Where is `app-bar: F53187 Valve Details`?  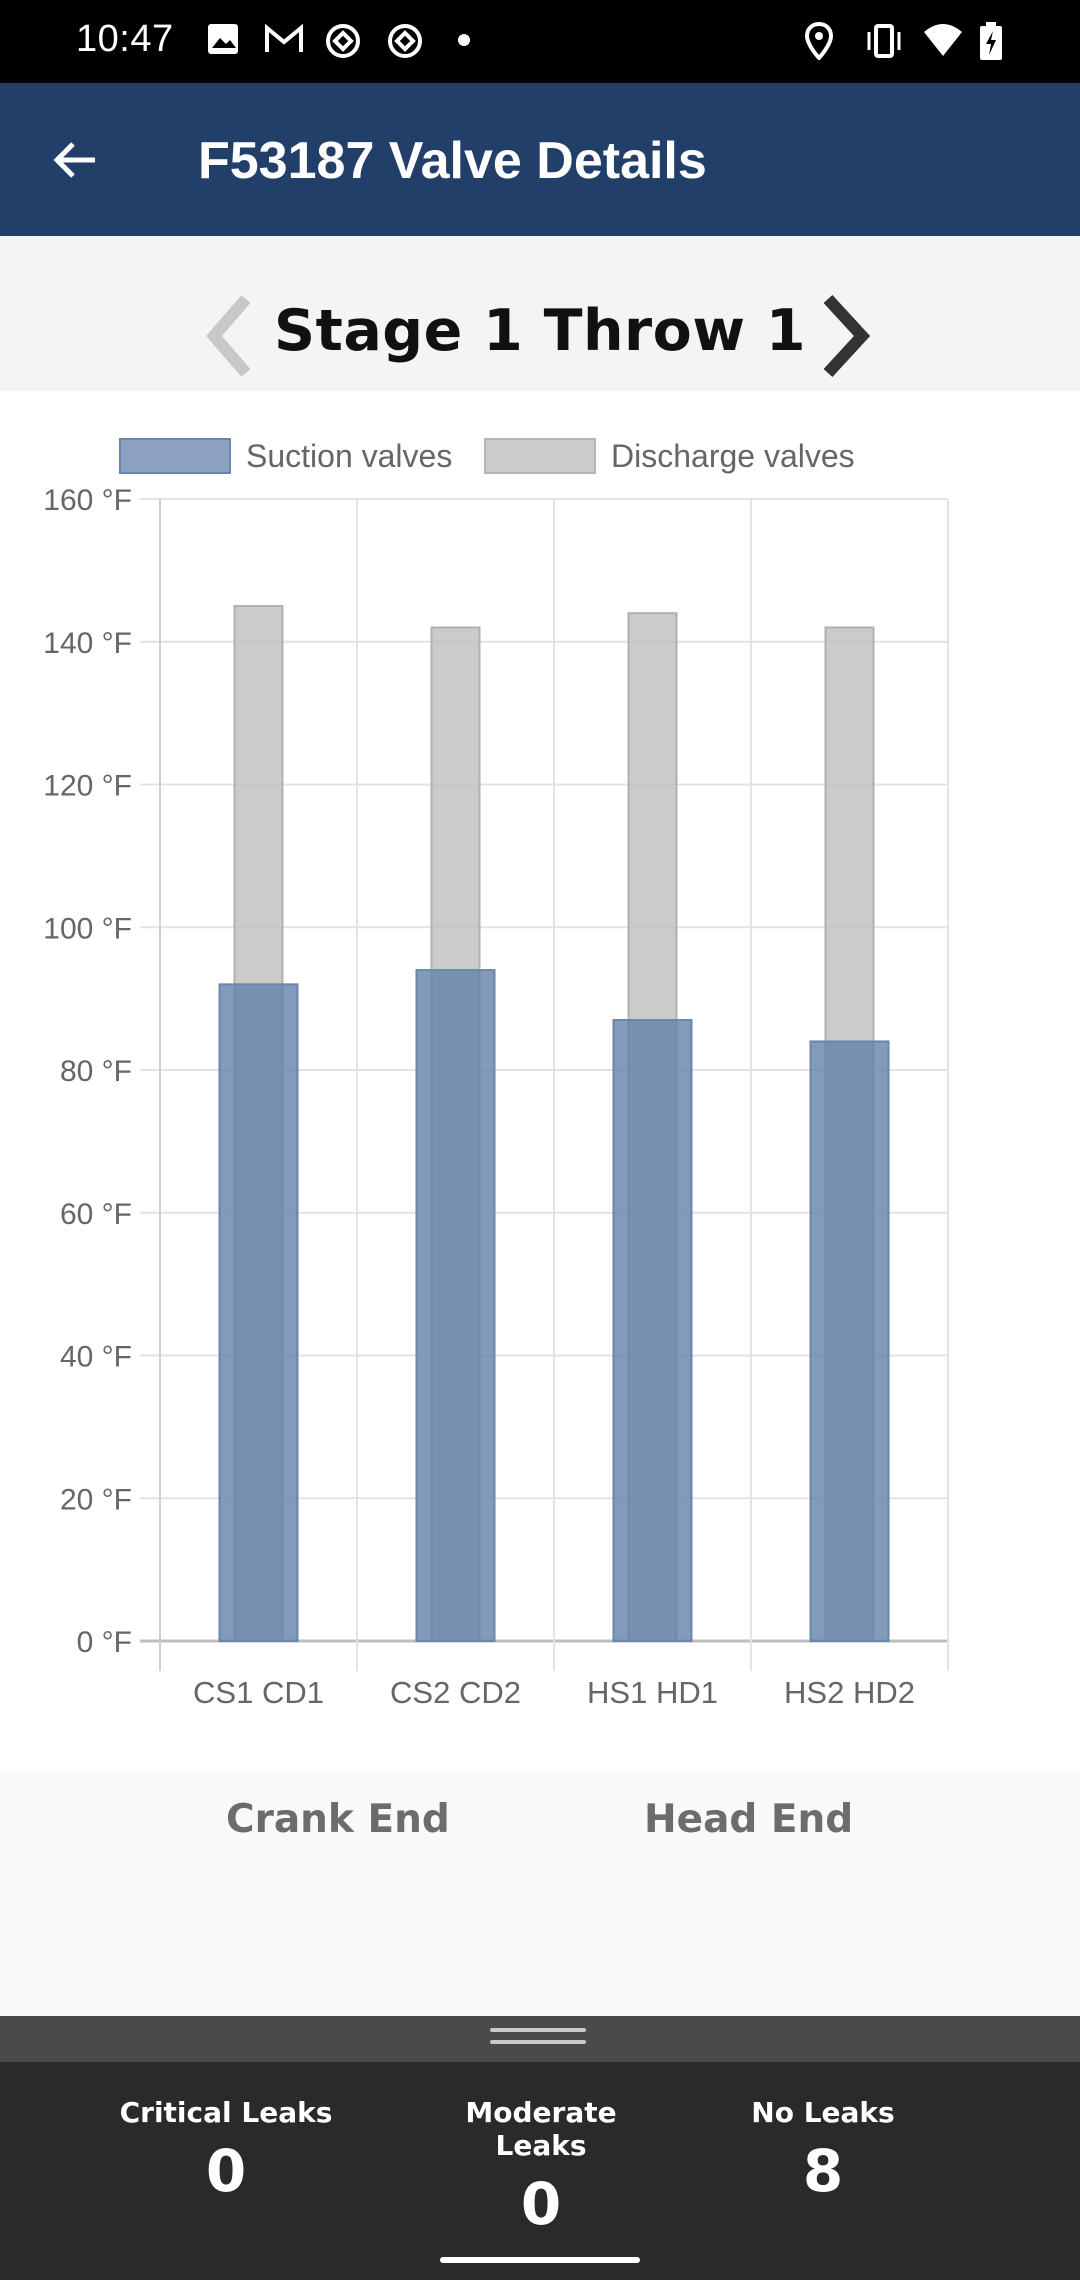
app-bar: F53187 Valve Details is located at coordinates (540, 159).